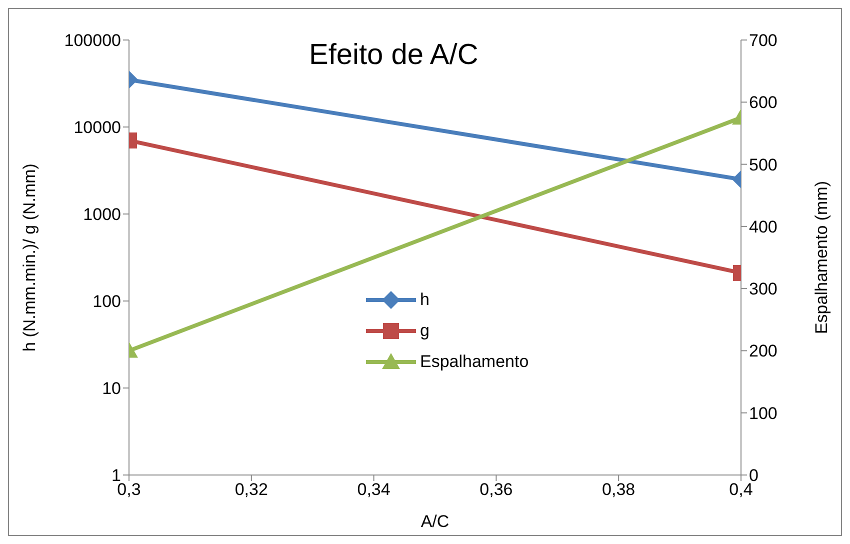 The height and width of the screenshot is (544, 850). Describe the element at coordinates (496, 490) in the screenshot. I see `x-tick-label: 0,36` at that location.